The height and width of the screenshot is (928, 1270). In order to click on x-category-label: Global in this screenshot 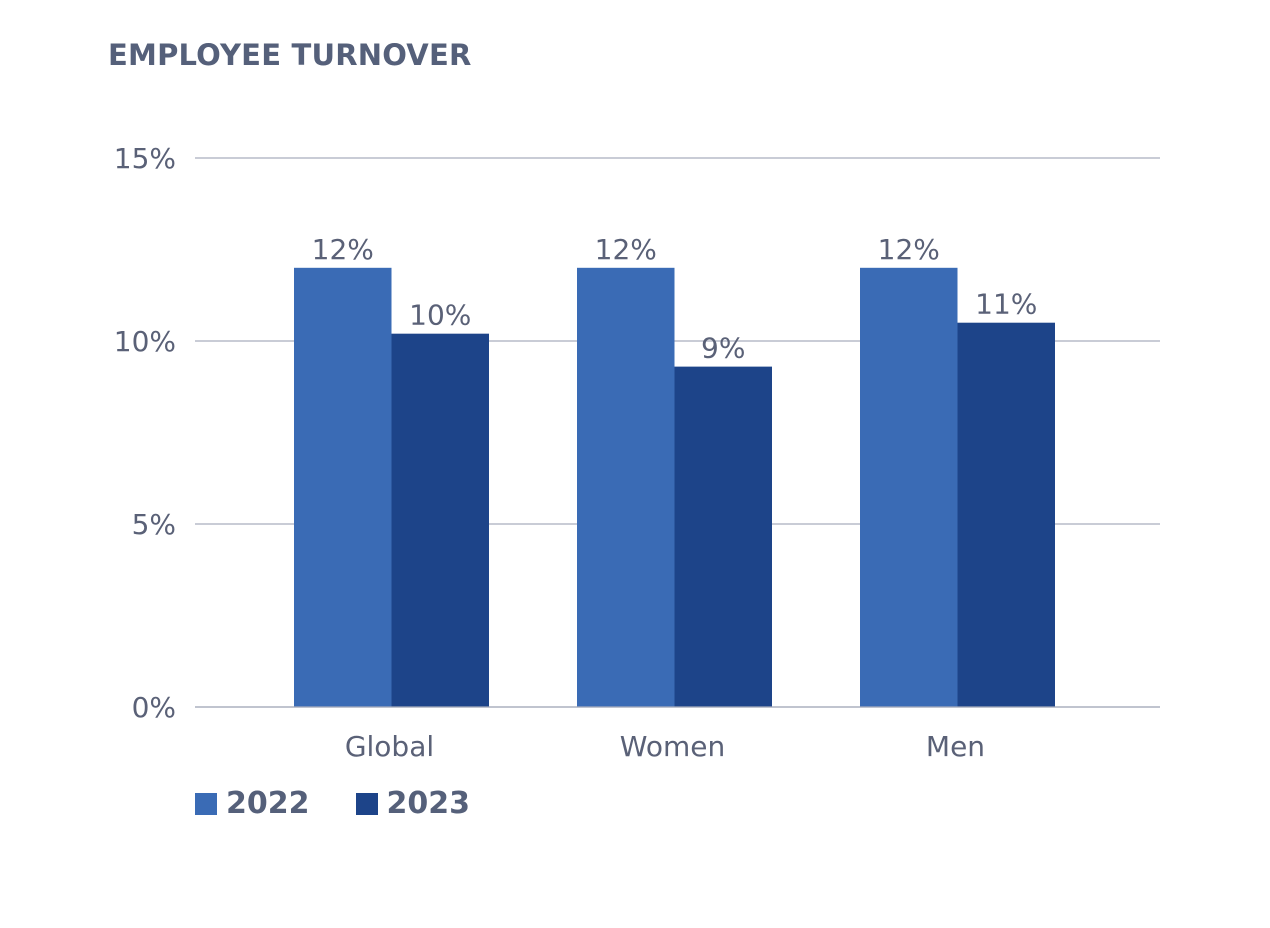, I will do `click(389, 746)`.